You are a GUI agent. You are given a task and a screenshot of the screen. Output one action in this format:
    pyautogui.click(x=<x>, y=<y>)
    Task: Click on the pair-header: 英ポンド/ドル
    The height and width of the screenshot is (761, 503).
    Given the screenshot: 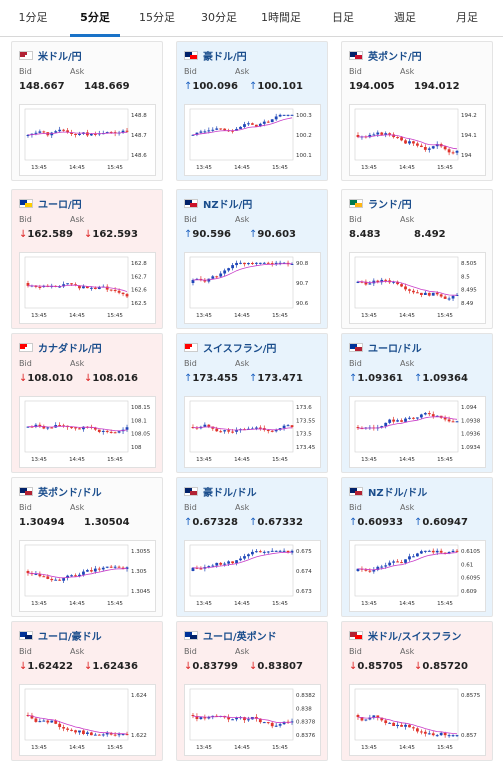 What is the action you would take?
    pyautogui.click(x=60, y=491)
    